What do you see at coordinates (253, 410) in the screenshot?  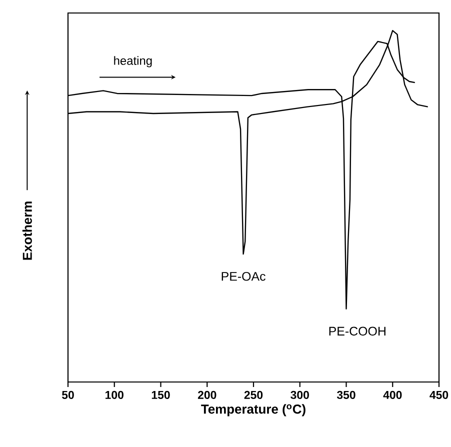 I see `x-axis-title: Temperature ($^{o}$C)` at bounding box center [253, 410].